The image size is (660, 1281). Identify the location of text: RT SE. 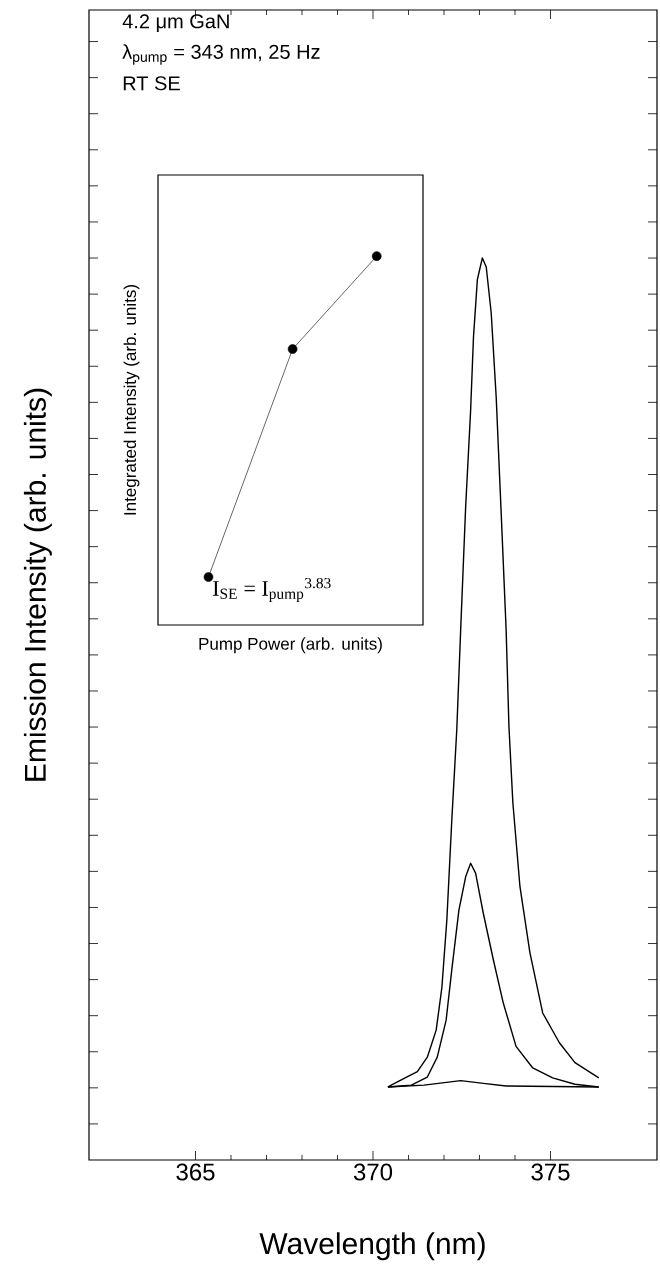
(151, 83).